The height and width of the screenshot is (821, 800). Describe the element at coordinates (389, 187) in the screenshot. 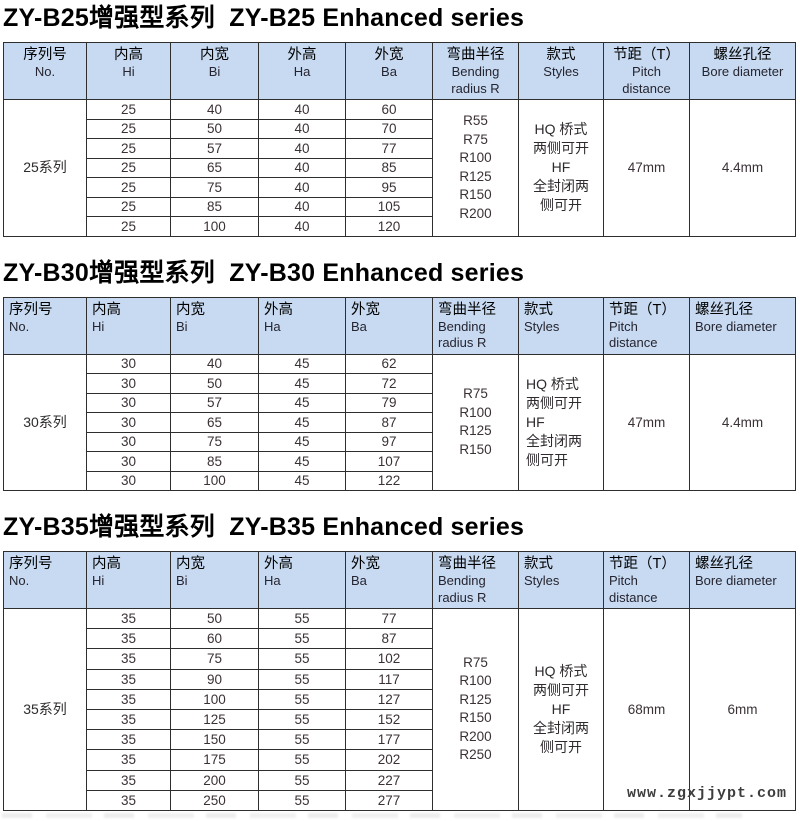

I see `value-cell: 95` at that location.